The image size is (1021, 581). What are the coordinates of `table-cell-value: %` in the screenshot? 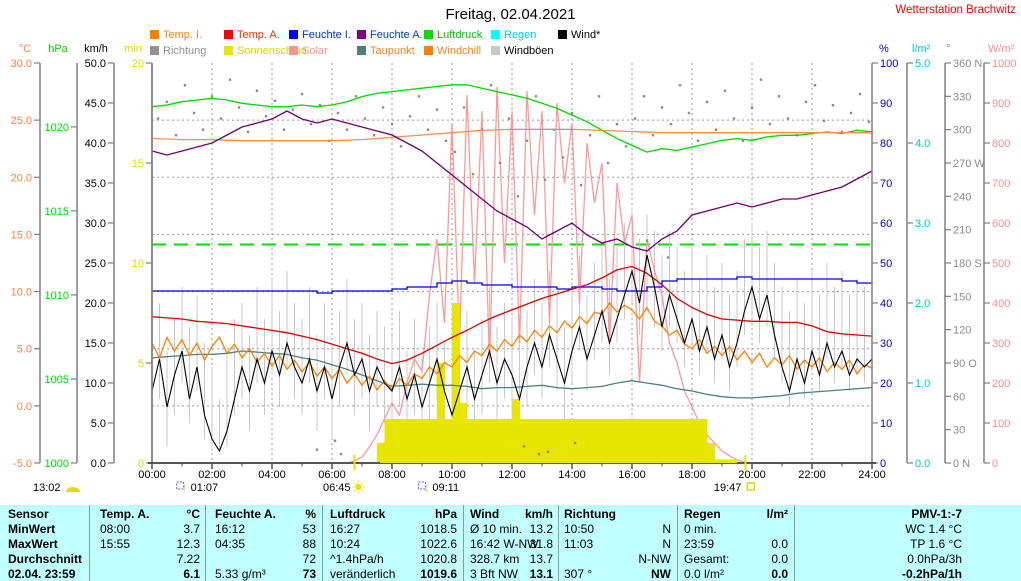 It's located at (310, 514).